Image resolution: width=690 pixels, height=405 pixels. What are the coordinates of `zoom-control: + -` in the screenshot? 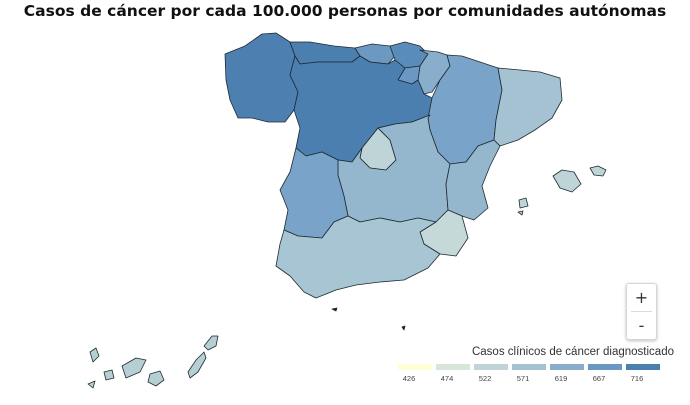 It's located at (641, 311).